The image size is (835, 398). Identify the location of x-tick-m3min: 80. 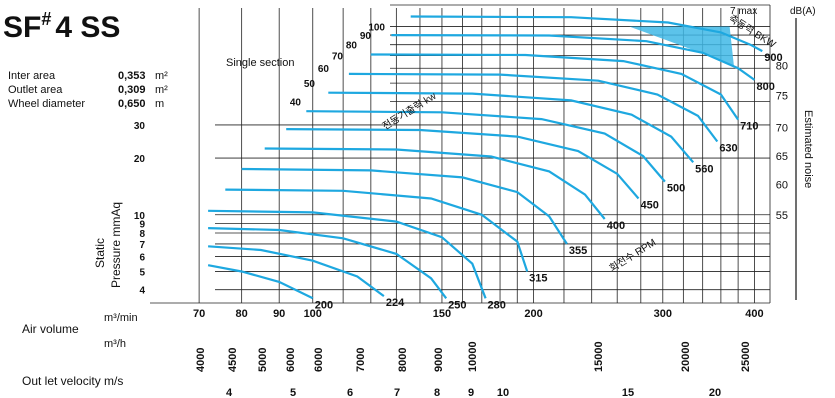
(242, 314).